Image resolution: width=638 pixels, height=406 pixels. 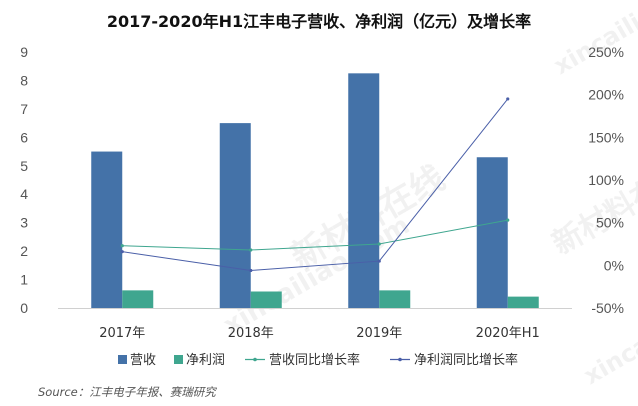 What do you see at coordinates (400, 359) in the screenshot?
I see `legend-marker-profit-growth` at bounding box center [400, 359].